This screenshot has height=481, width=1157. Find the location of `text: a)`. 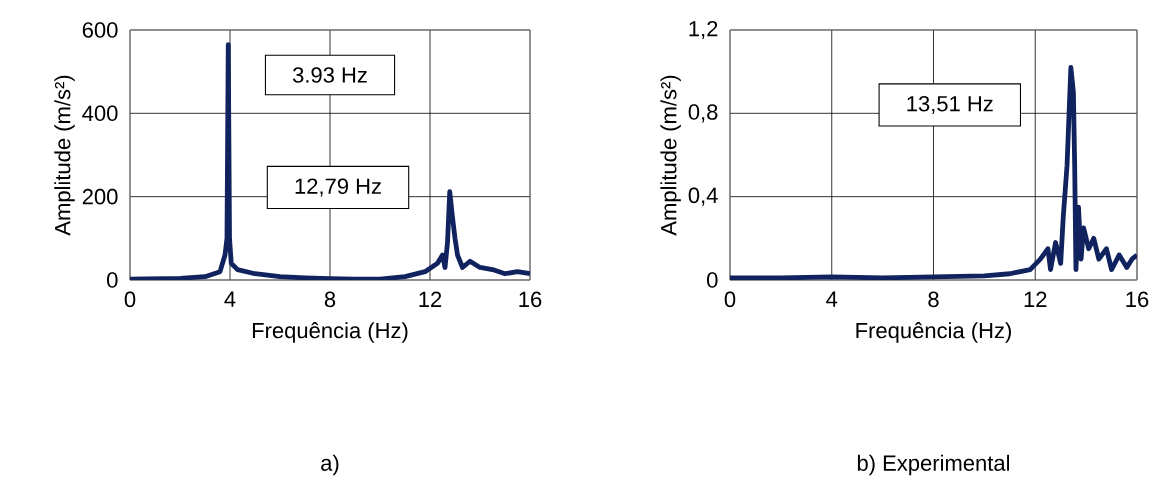

text: a) is located at coordinates (330, 465).